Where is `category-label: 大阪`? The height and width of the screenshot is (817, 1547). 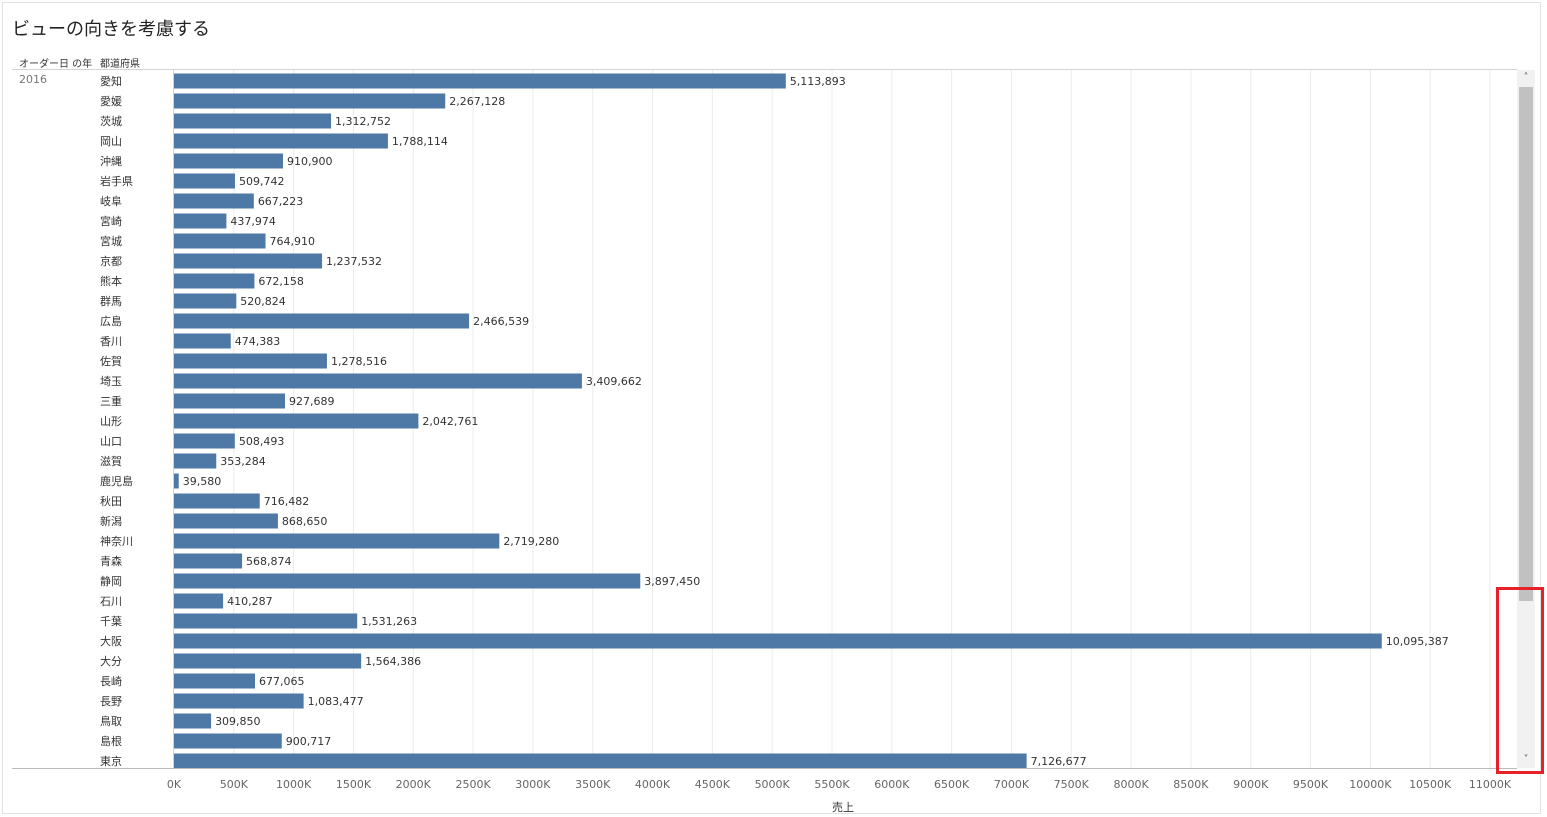 category-label: 大阪 is located at coordinates (111, 641).